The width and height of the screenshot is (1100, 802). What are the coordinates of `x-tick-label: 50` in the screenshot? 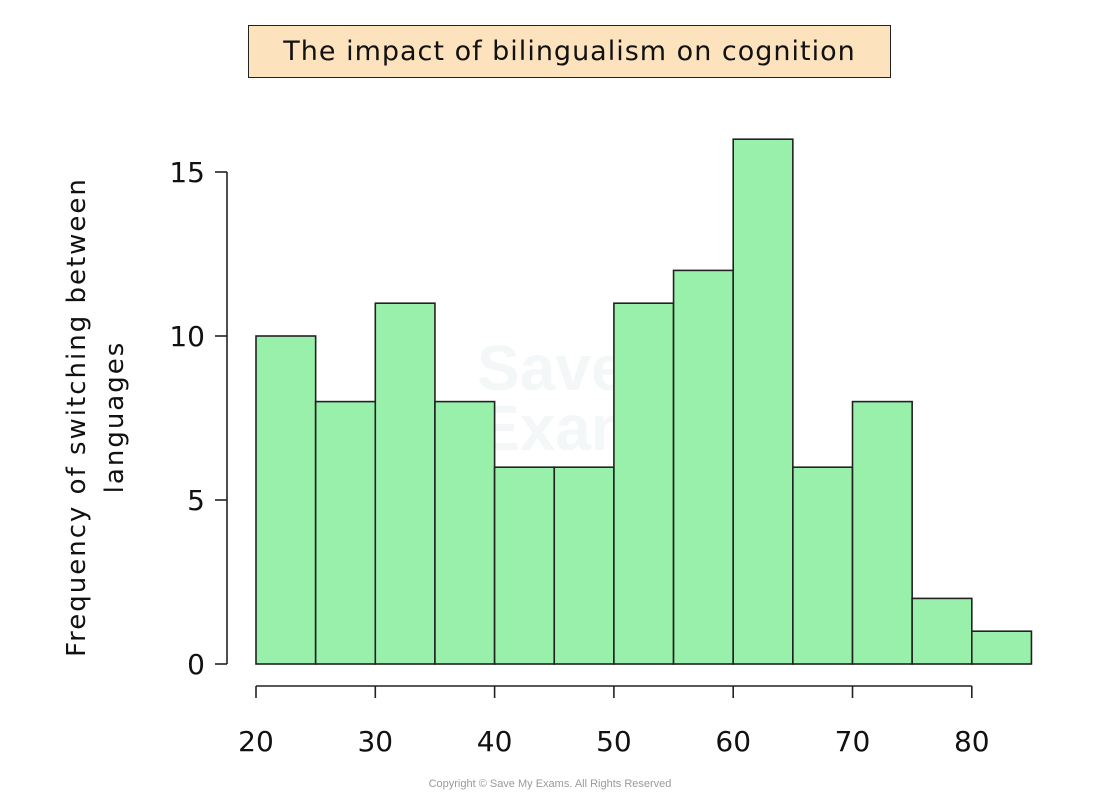 It's located at (614, 741).